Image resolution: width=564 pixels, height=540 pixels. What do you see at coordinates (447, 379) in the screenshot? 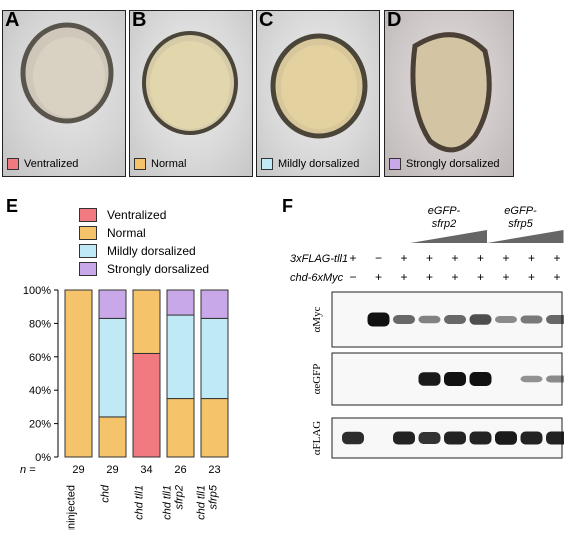
I see `blot-box` at bounding box center [447, 379].